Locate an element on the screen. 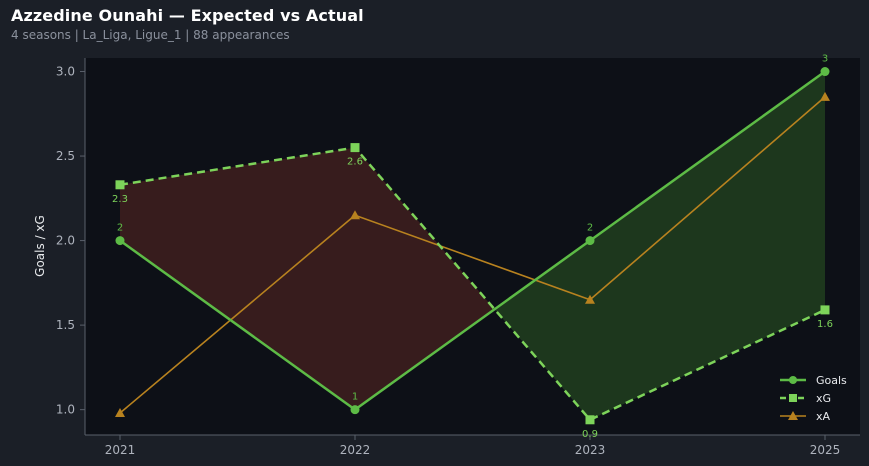 The height and width of the screenshot is (466, 869). legend-label: xG is located at coordinates (823, 398).